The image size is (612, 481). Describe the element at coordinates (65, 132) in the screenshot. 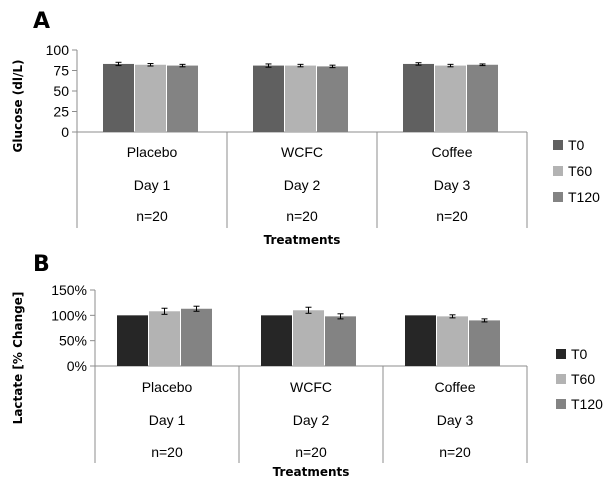

I see `y-tick-label: 0` at that location.